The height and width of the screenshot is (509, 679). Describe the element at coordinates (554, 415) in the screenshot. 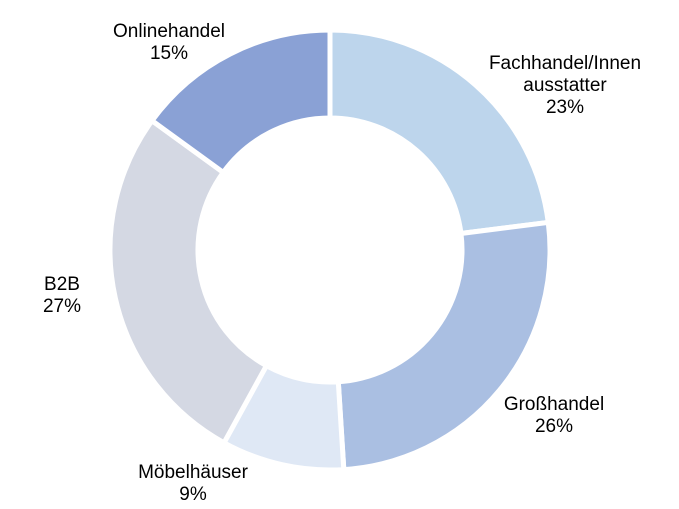

I see `segment-label-grosshandel: Großhandel 26%` at that location.